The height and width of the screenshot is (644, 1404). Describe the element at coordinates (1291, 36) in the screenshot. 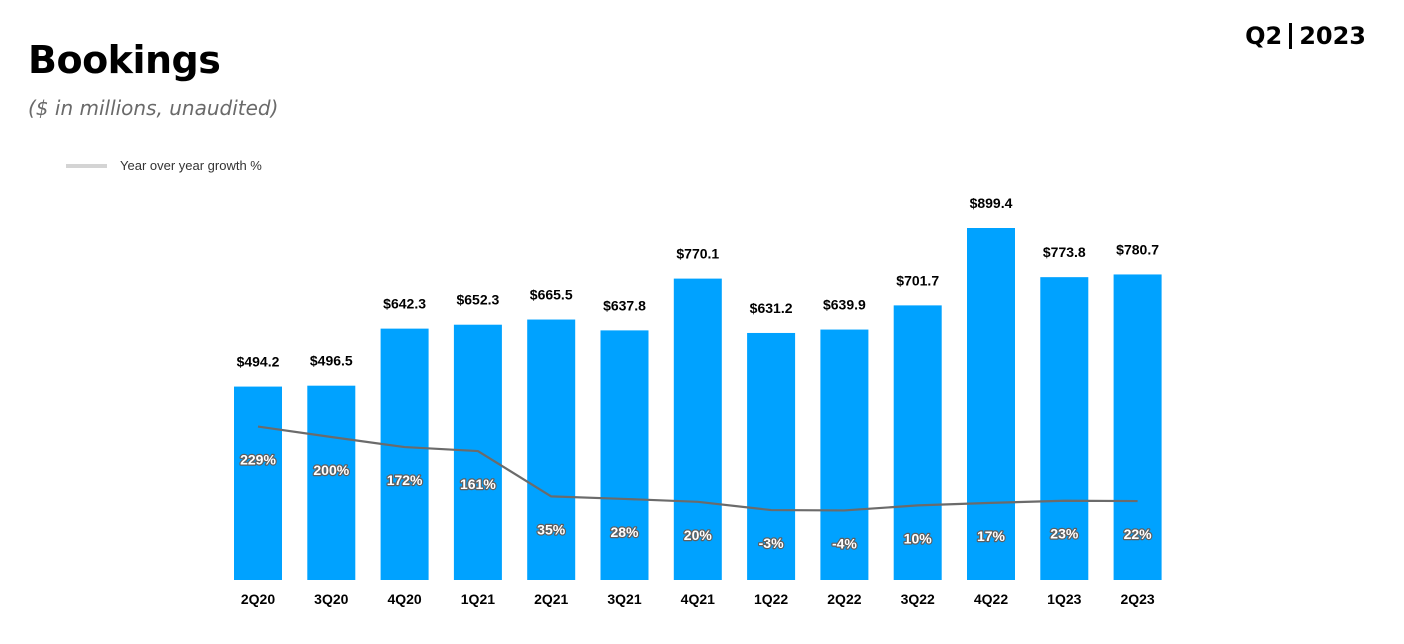

I see `period-divider` at that location.